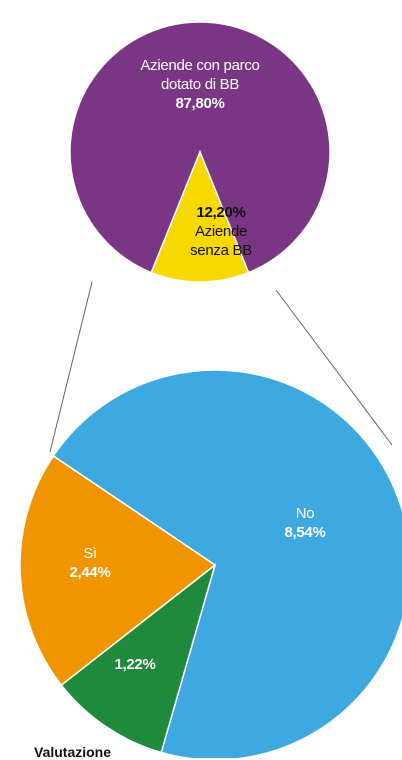  I want to click on value-label: 87,80%, so click(200, 103).